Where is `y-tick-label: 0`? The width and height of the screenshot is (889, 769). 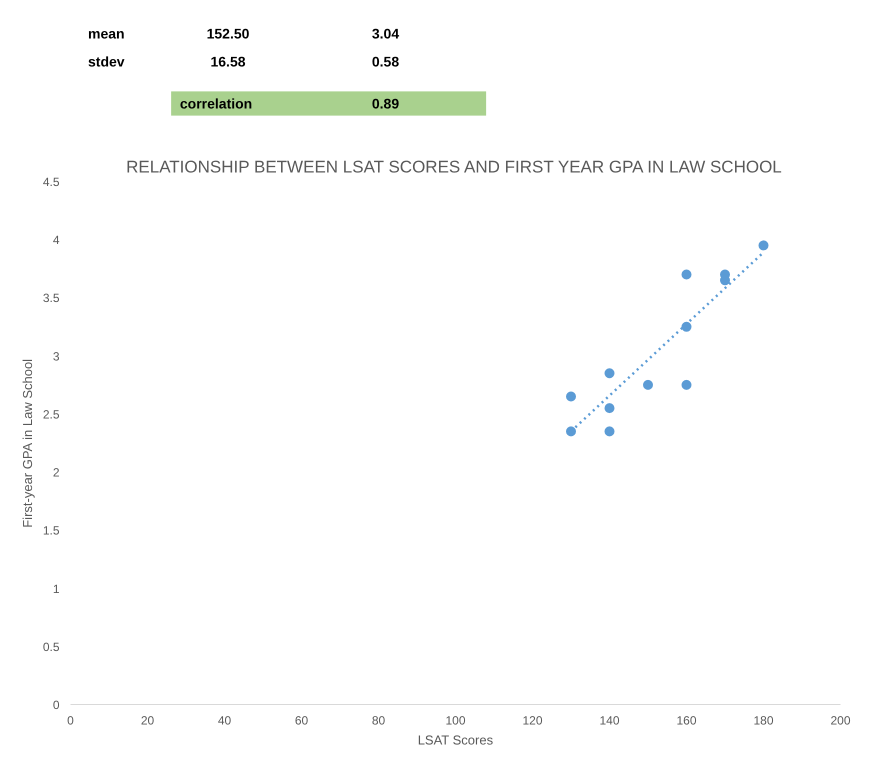 y-tick-label: 0 is located at coordinates (56, 705).